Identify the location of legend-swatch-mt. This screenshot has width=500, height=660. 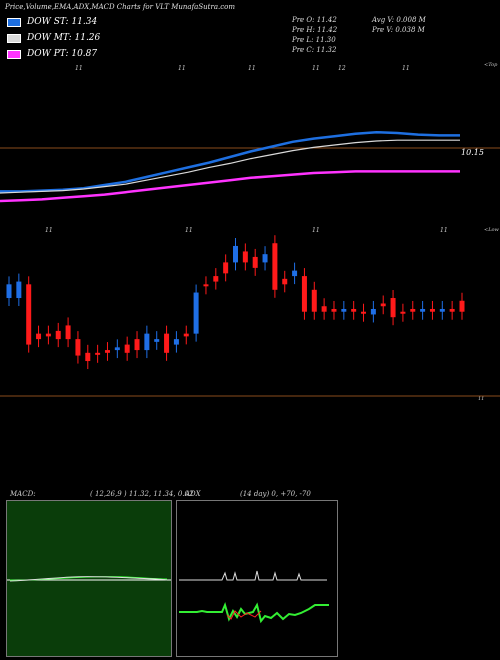
(14, 38).